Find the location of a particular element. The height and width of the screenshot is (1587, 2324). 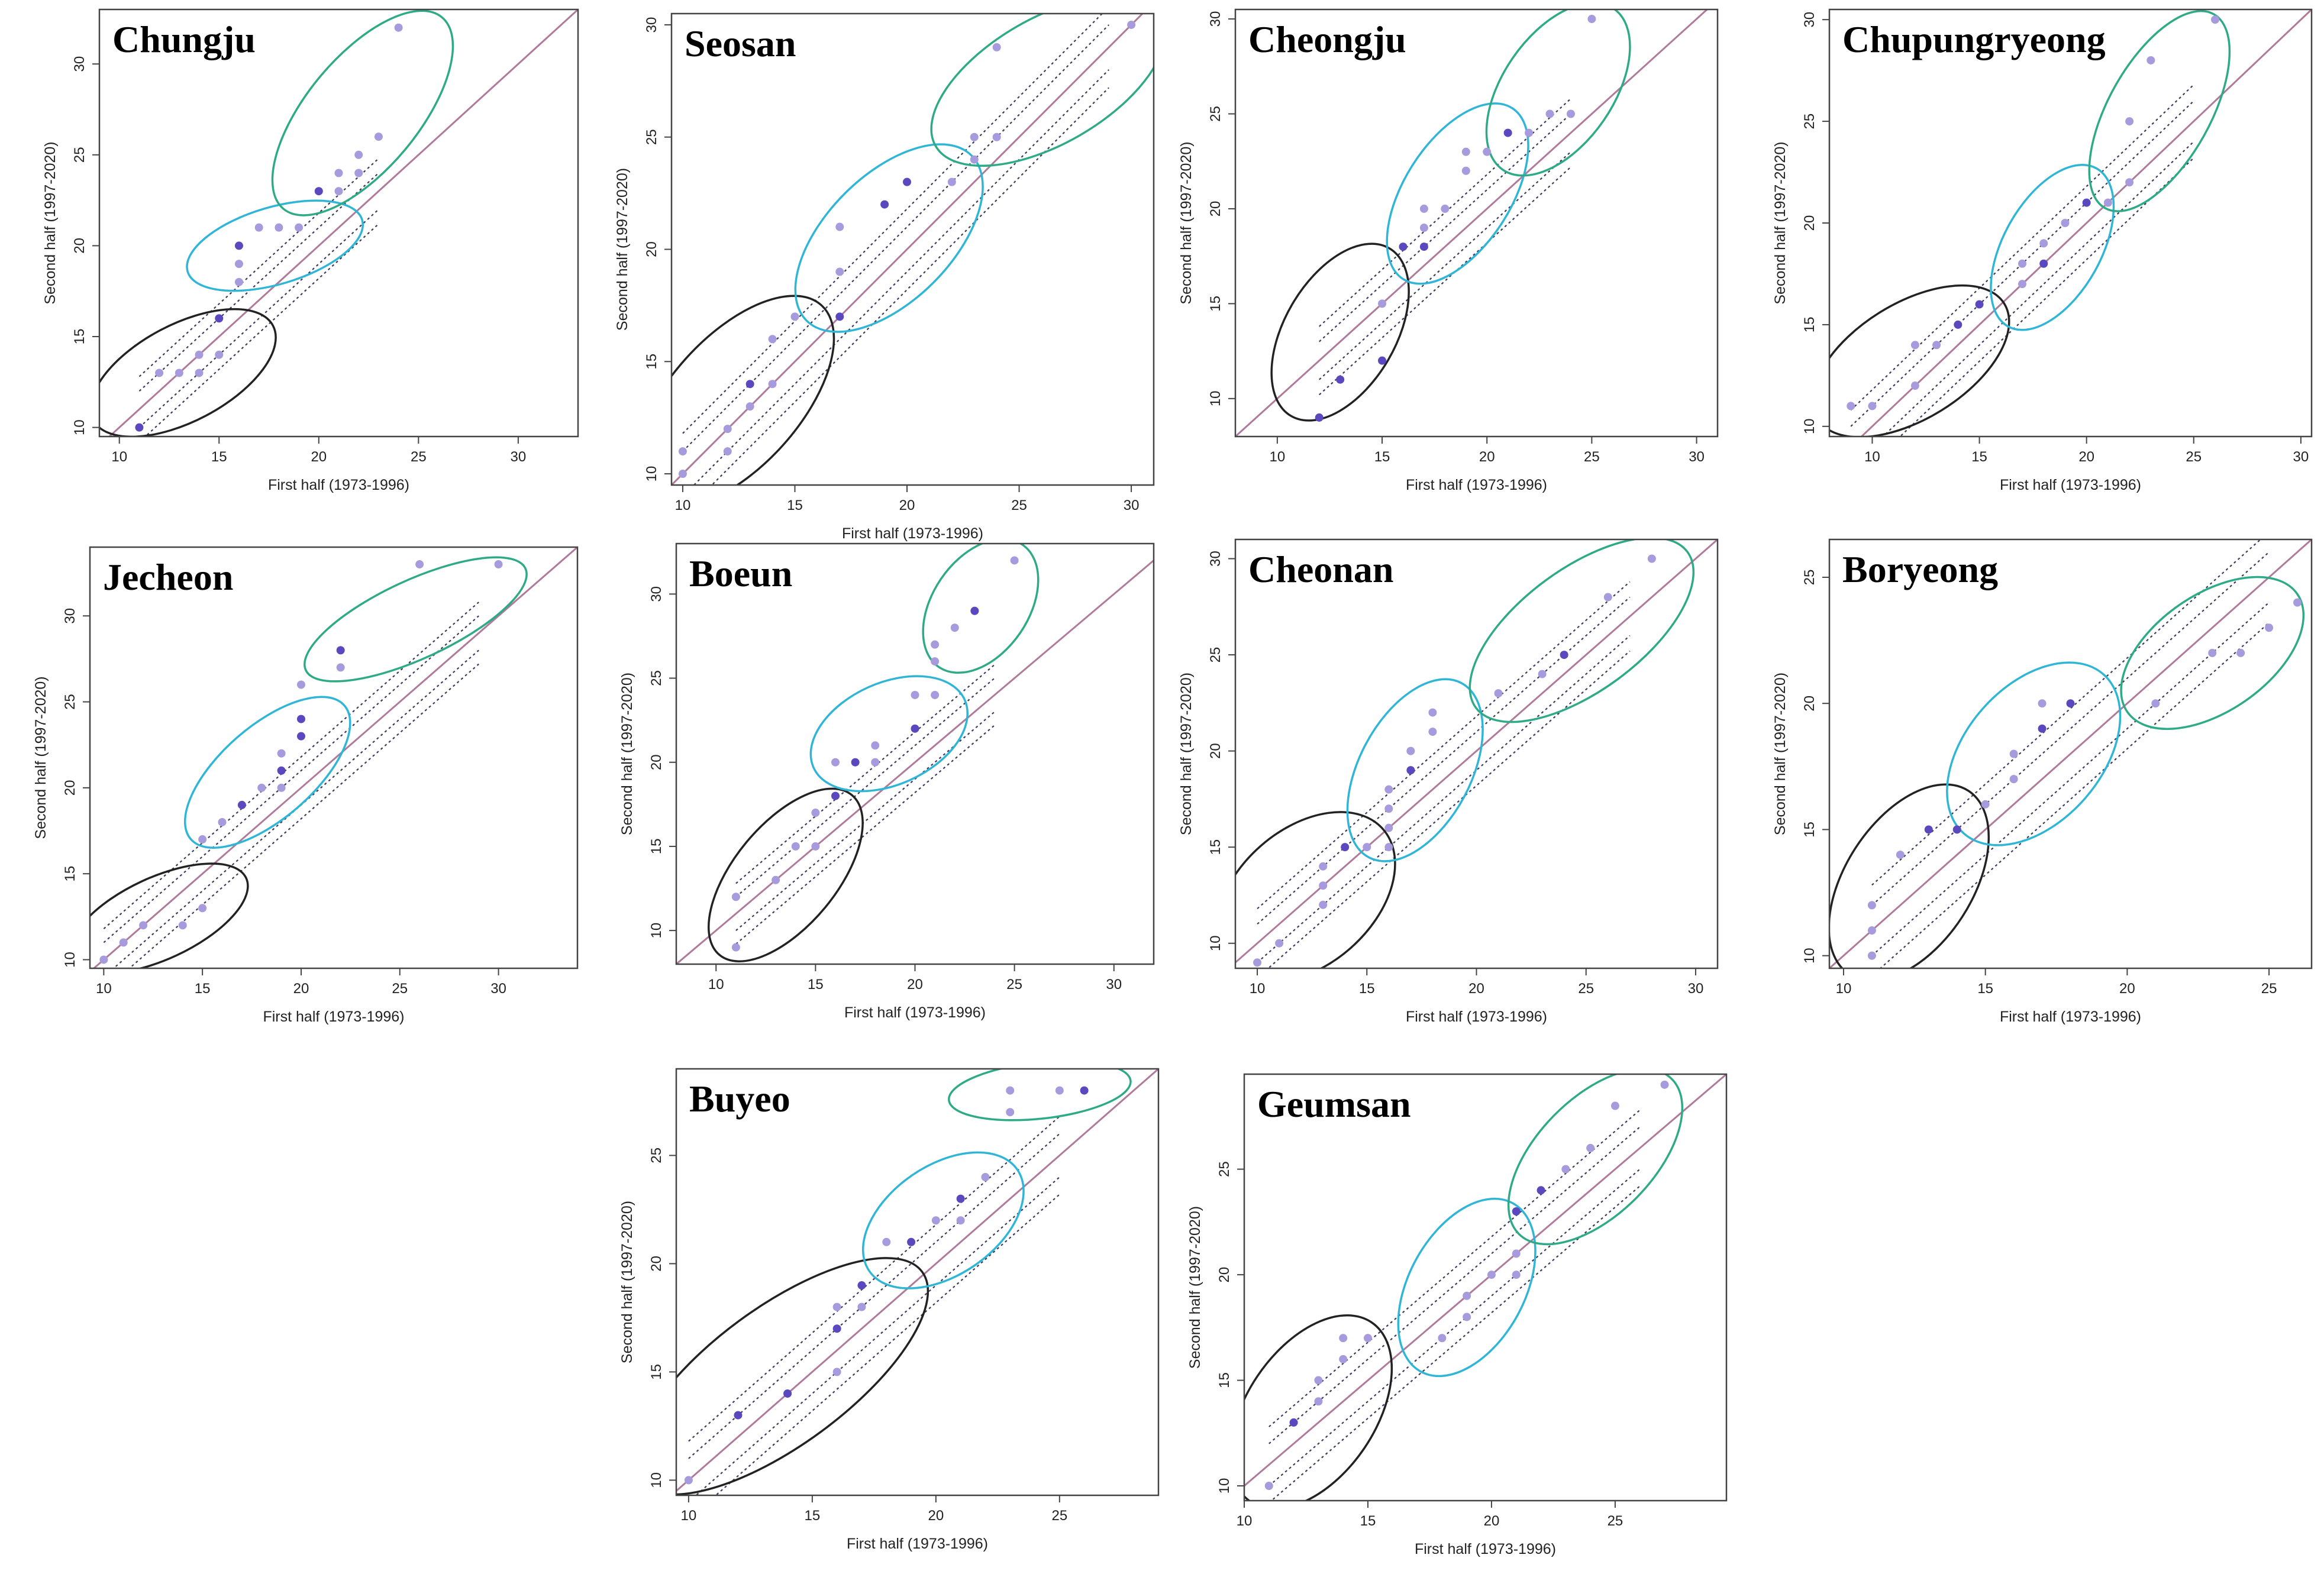

station-title: Buyeo is located at coordinates (740, 1099).